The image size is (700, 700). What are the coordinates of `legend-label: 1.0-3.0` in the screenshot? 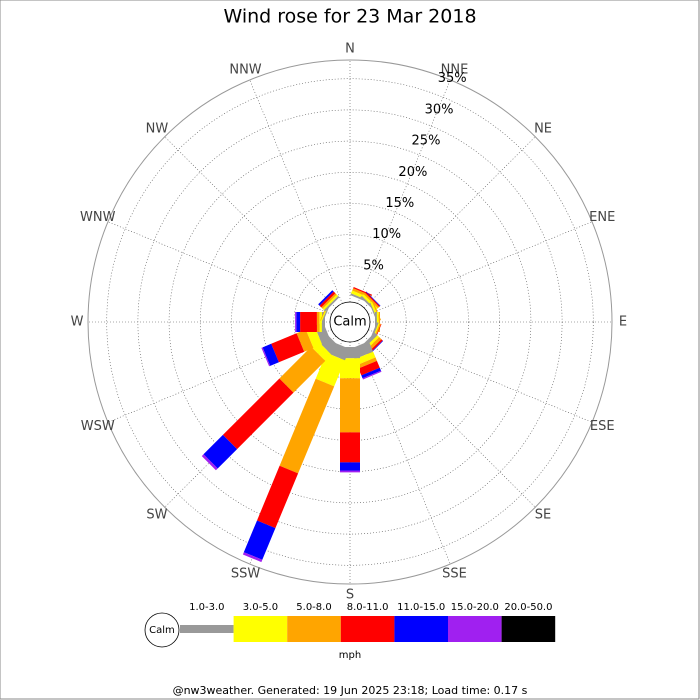 It's located at (206, 607).